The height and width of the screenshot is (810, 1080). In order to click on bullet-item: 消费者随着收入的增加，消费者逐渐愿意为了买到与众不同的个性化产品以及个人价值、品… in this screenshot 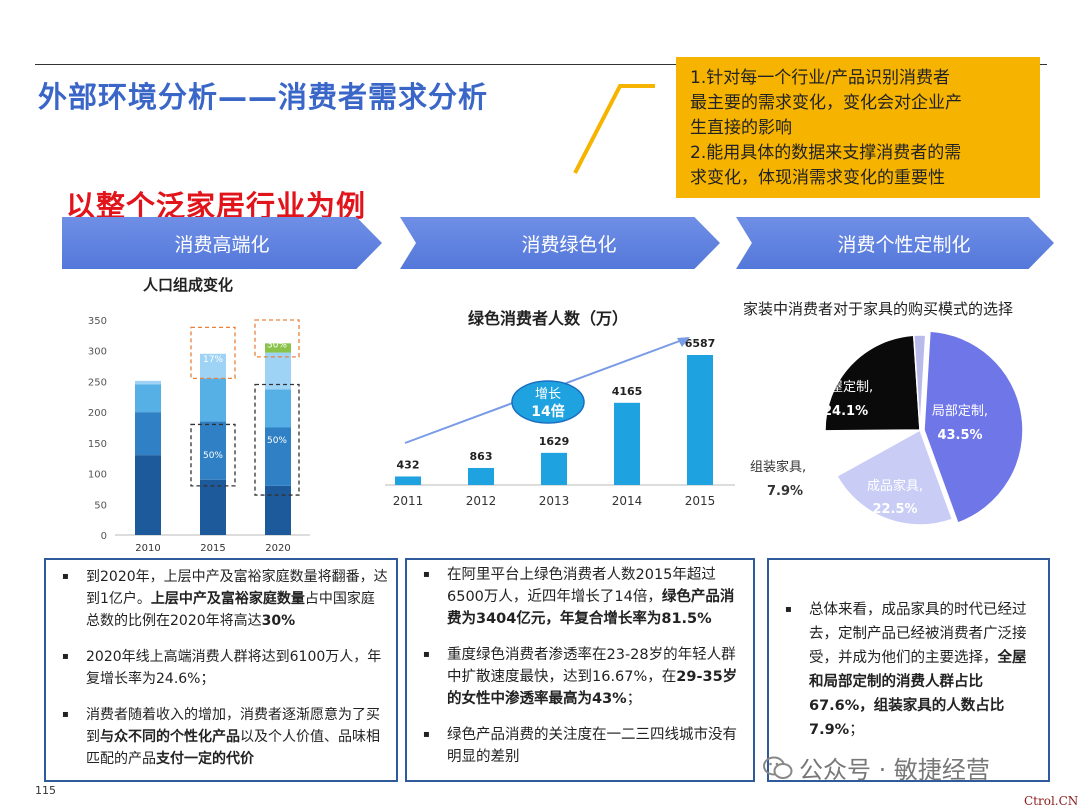, I will do `click(225, 737)`.